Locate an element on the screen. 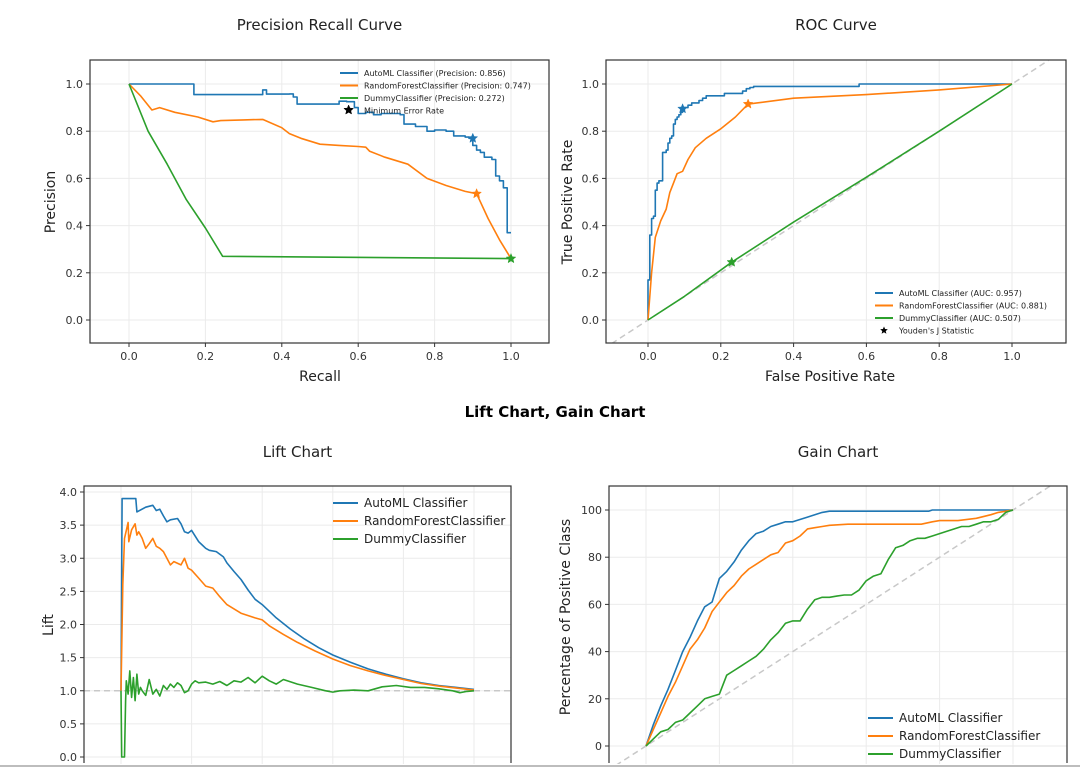 The image size is (1080, 769). legend-item: RandomForestClassifier (AUC: 0.881) is located at coordinates (961, 305).